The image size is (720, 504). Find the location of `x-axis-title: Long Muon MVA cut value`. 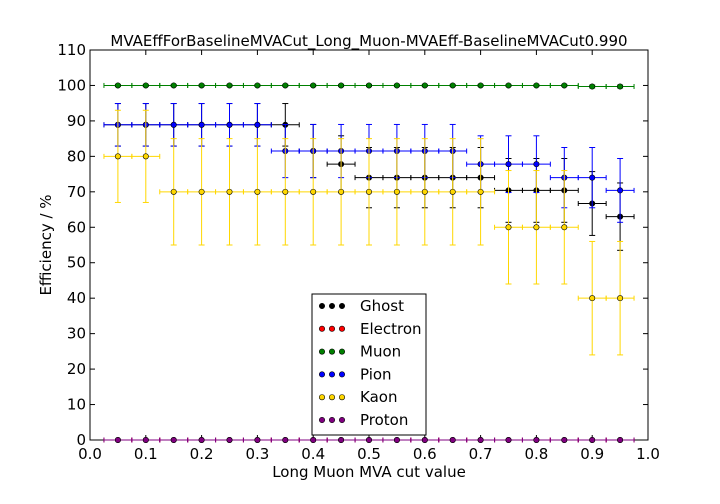

x-axis-title: Long Muon MVA cut value is located at coordinates (369, 472).